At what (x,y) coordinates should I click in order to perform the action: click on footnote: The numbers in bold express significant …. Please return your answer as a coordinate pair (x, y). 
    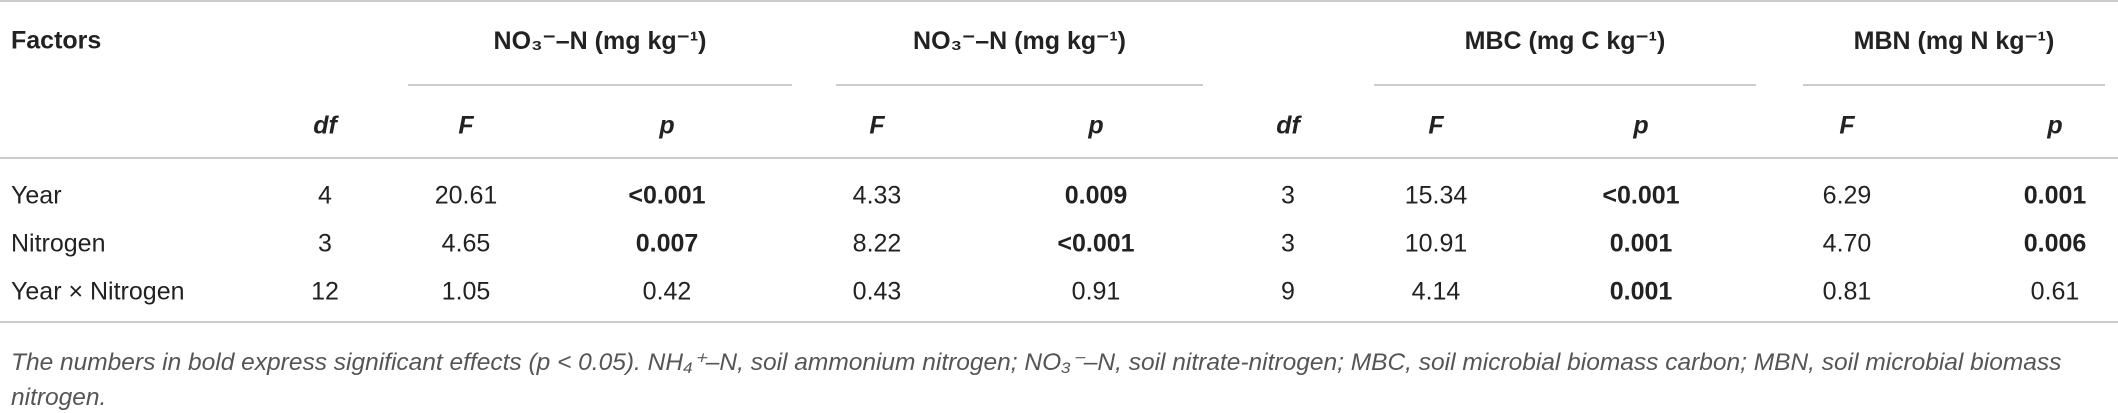
    Looking at the image, I should click on (1036, 380).